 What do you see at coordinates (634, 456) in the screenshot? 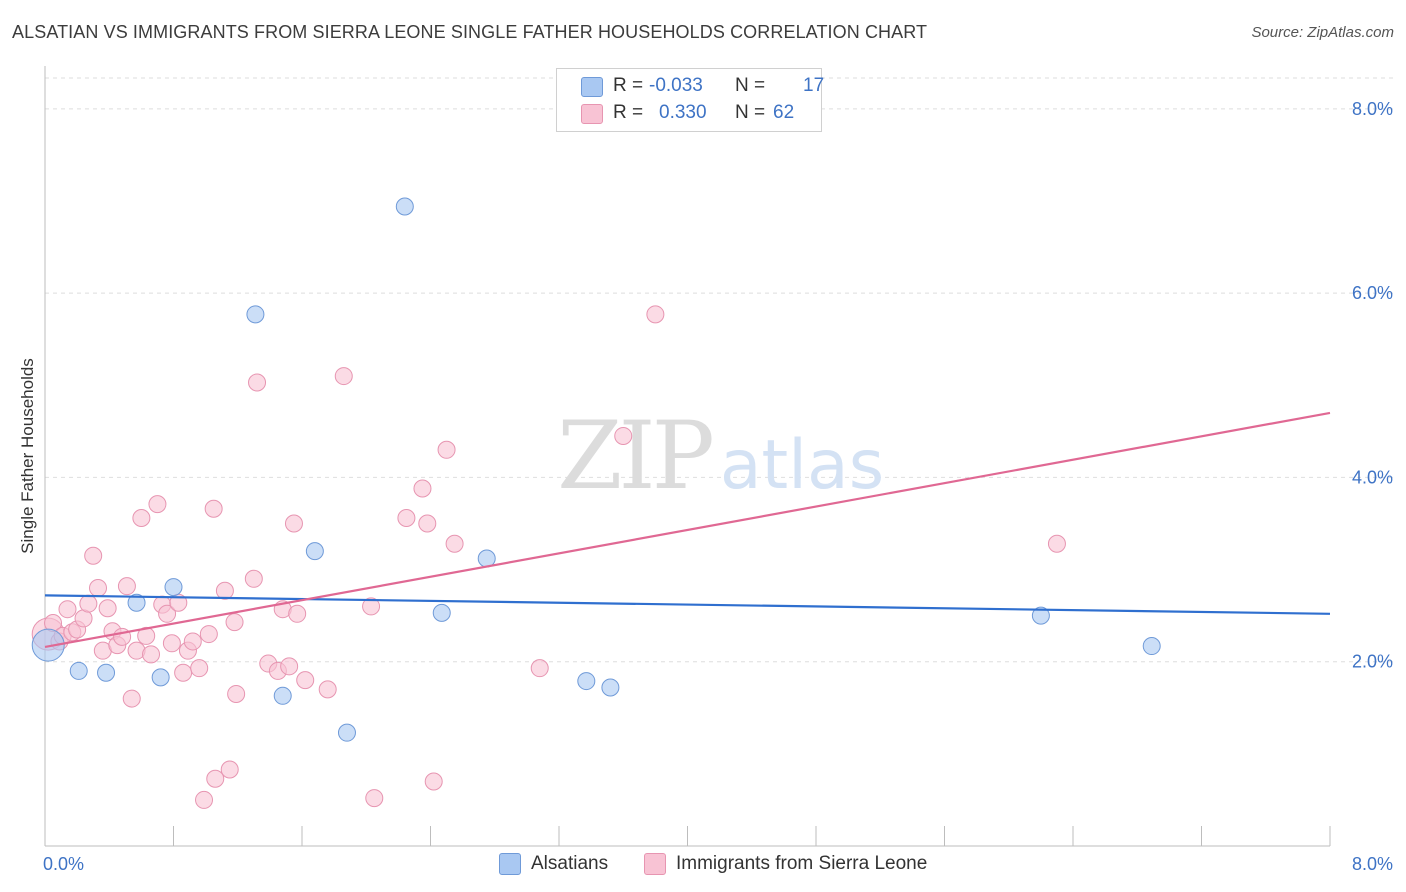
I see `watermark-zip: ZIP` at bounding box center [634, 456].